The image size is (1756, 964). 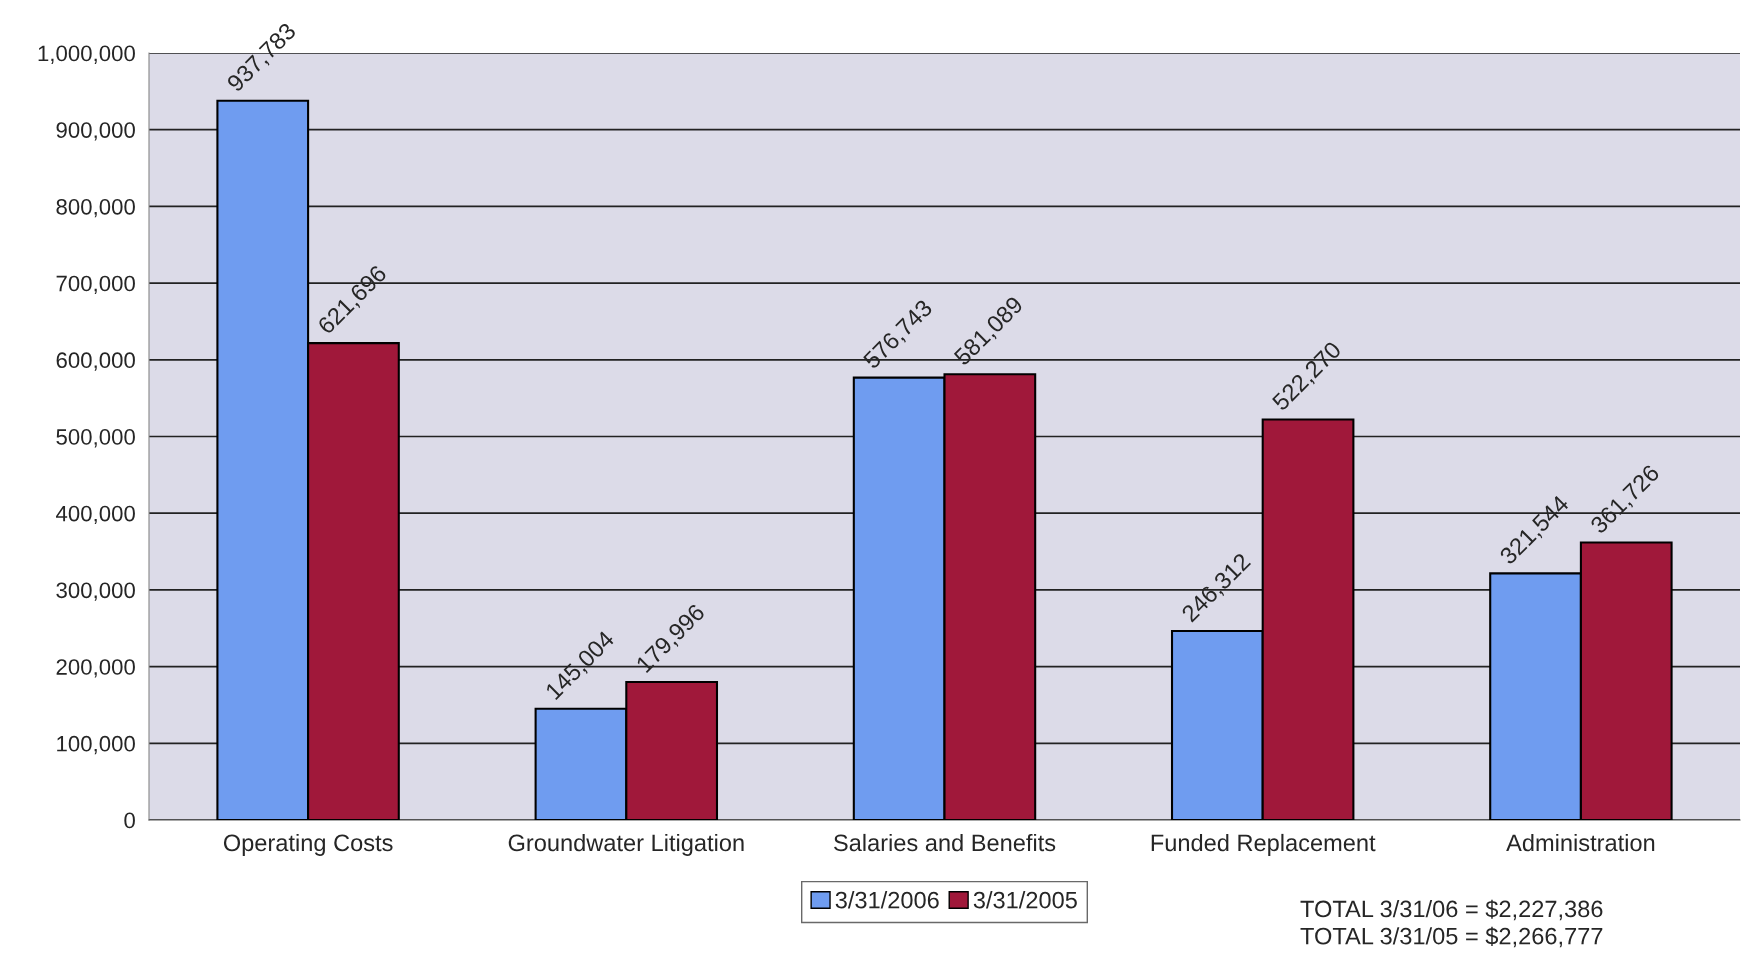 What do you see at coordinates (96, 745) in the screenshot?
I see `y-tick-label: 100,000` at bounding box center [96, 745].